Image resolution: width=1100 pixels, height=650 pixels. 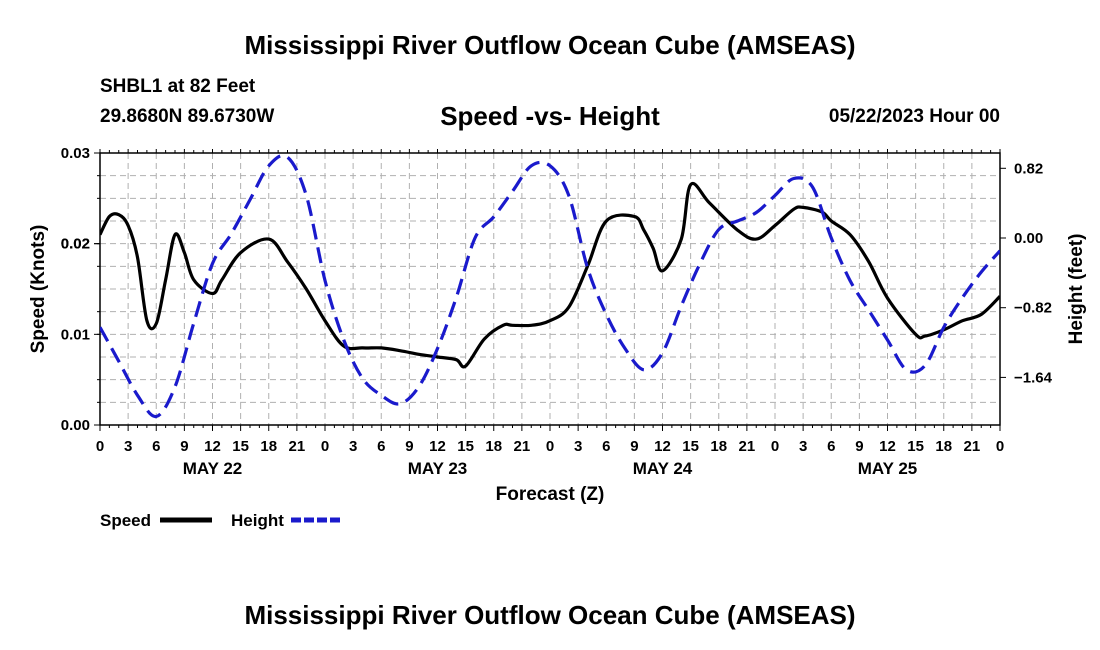 I want to click on day-label: MAY 22, so click(x=213, y=468).